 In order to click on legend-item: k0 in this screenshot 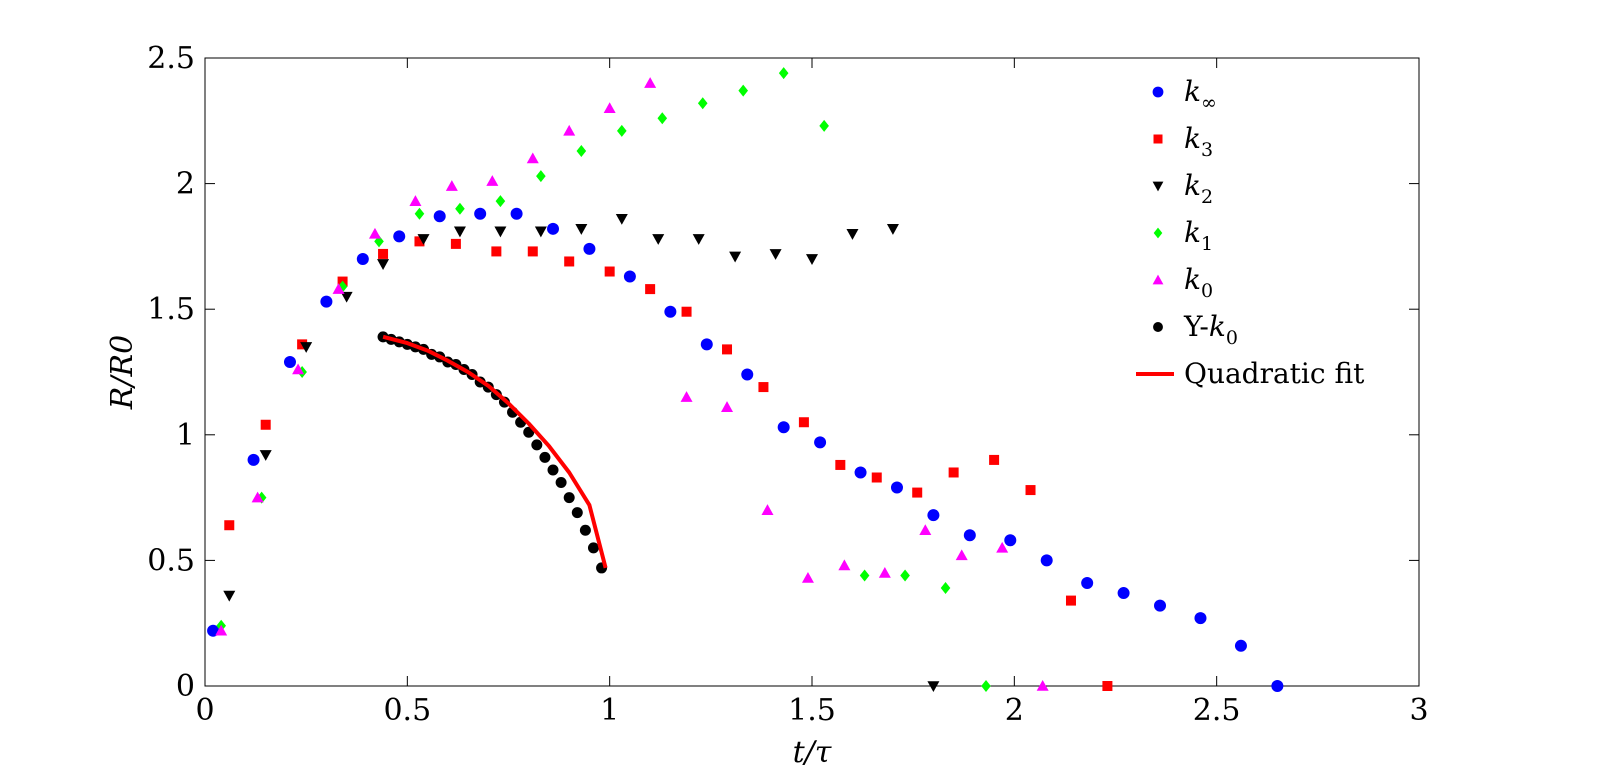, I will do `click(1182, 282)`.